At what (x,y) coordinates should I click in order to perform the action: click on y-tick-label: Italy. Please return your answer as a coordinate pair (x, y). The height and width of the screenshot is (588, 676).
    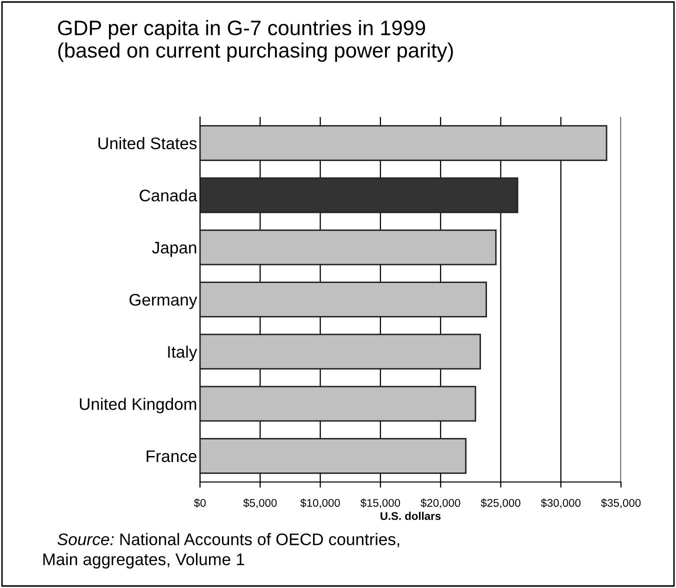
    Looking at the image, I should click on (183, 354).